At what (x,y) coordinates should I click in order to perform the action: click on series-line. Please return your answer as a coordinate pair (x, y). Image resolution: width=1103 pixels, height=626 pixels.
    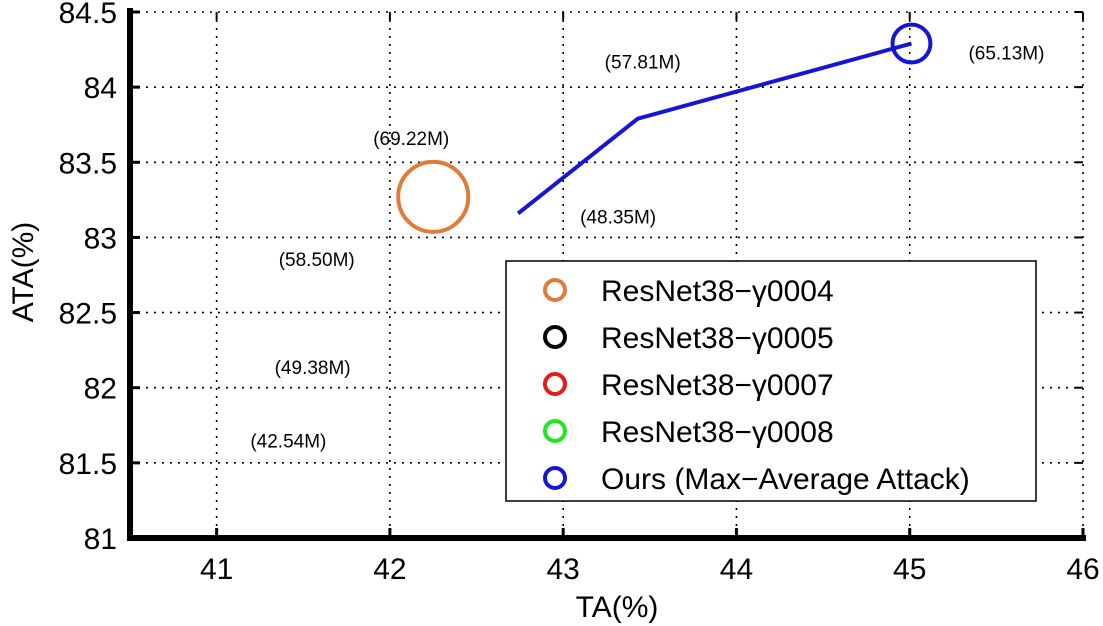
    Looking at the image, I should click on (714, 128).